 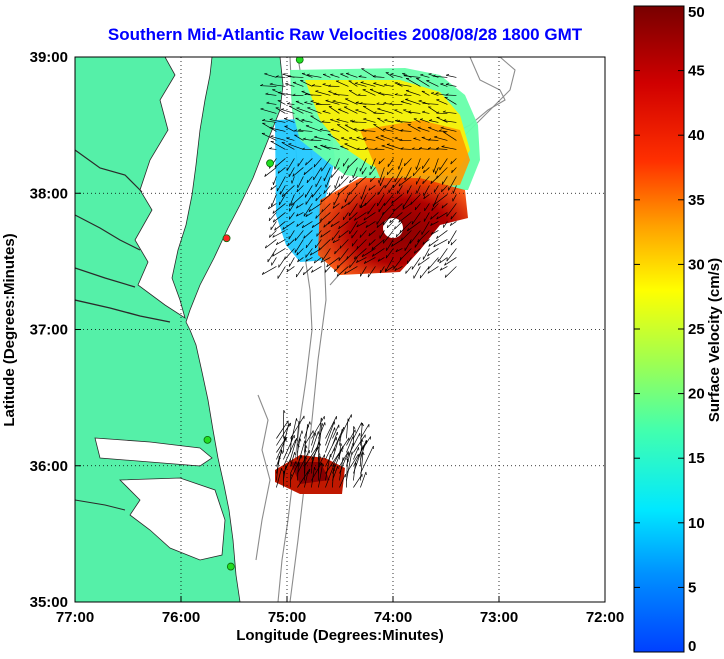 What do you see at coordinates (299, 60) in the screenshot?
I see `radar-station-marker` at bounding box center [299, 60].